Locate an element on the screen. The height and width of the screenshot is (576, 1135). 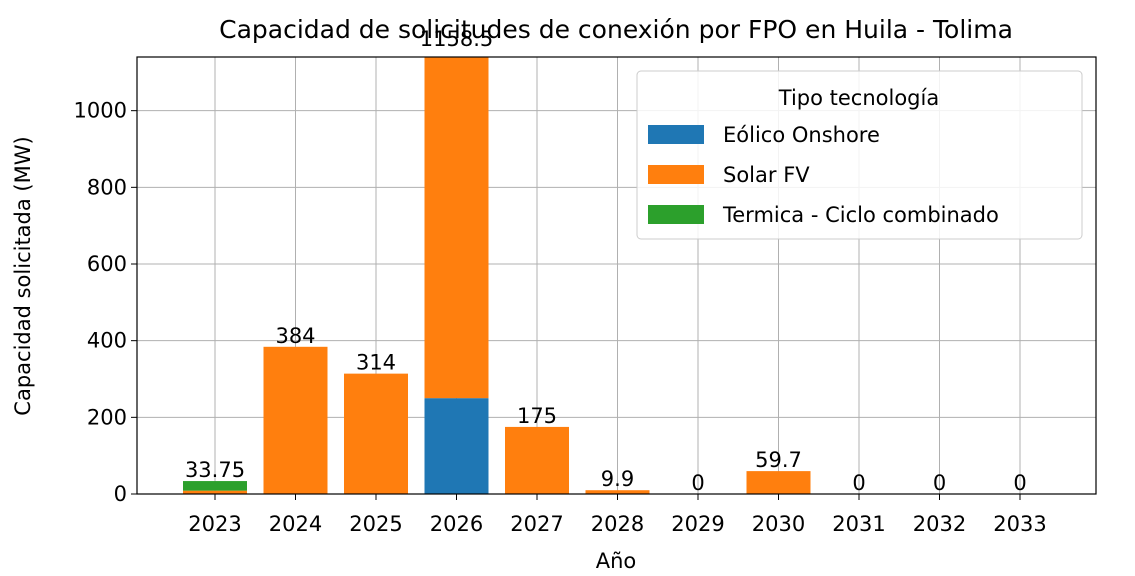
total-label: 59.7 is located at coordinates (778, 460).